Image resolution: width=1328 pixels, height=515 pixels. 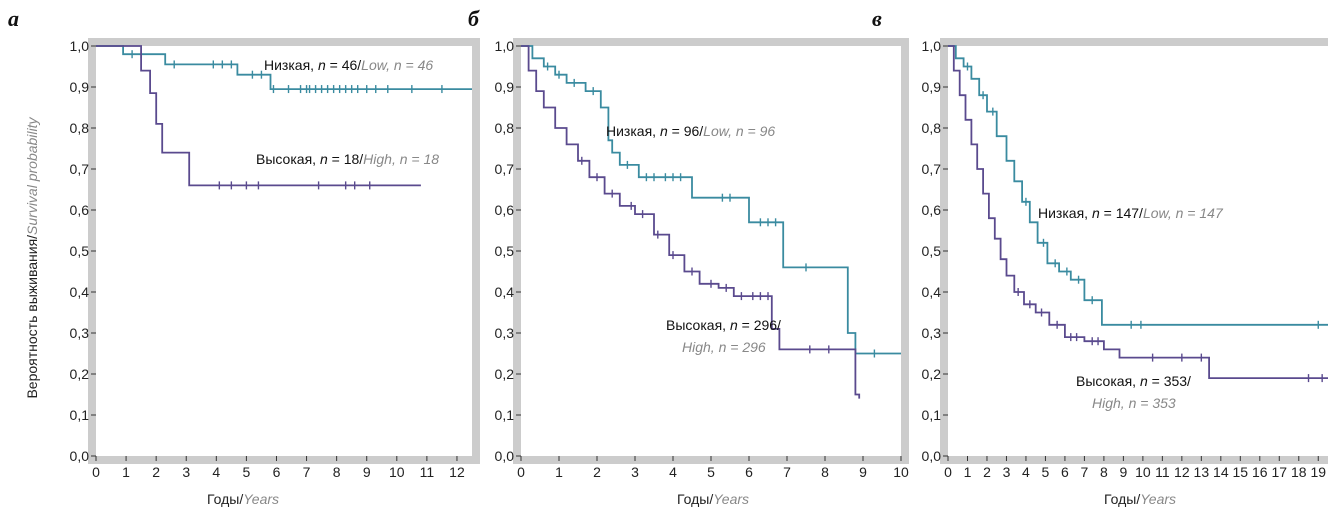 I want to click on panel-a-x-axis-label: Годы/Years, so click(x=243, y=499).